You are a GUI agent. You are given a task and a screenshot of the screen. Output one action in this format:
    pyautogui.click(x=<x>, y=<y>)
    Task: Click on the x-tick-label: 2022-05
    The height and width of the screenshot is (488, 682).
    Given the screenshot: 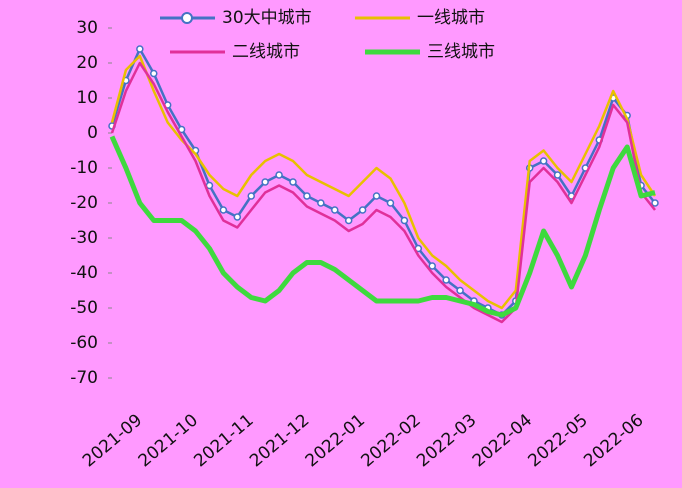 What is the action you would take?
    pyautogui.click(x=558, y=440)
    